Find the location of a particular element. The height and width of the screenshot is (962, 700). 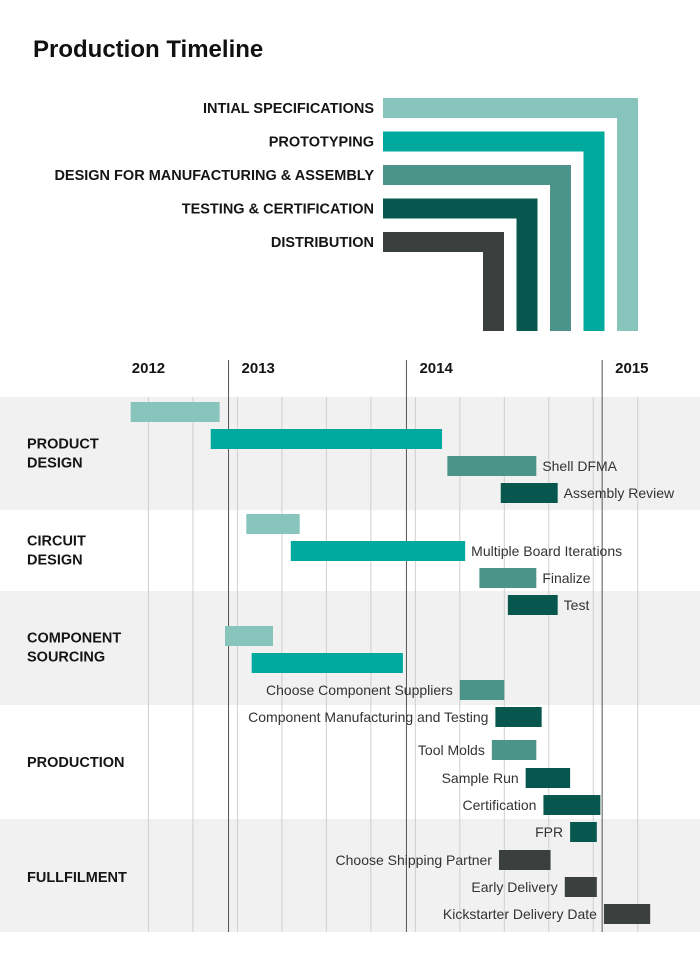

section-label-line: PRODUCT is located at coordinates (63, 445).